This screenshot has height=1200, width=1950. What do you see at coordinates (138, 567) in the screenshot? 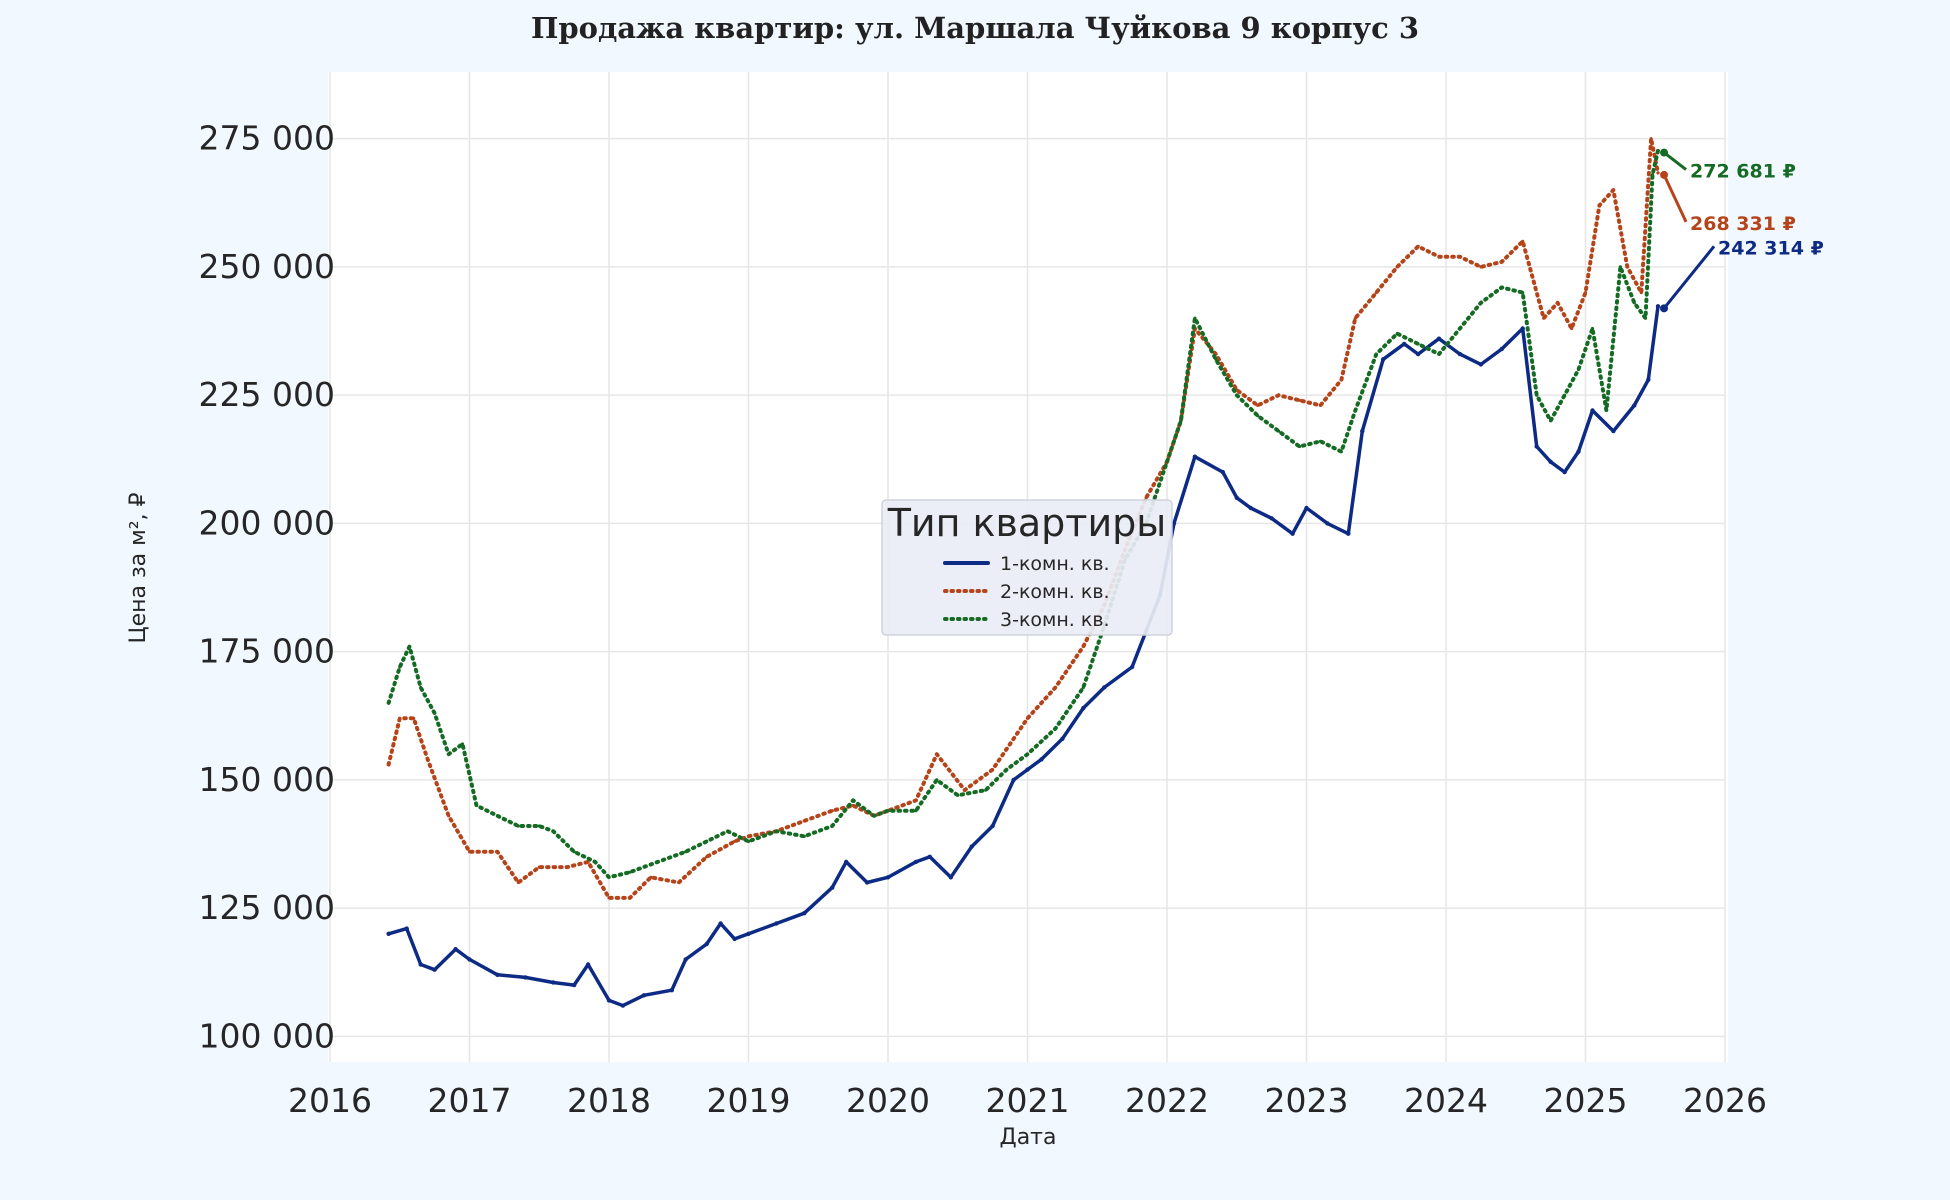
I see `y-axis-label: Цена за м², ₽` at bounding box center [138, 567].